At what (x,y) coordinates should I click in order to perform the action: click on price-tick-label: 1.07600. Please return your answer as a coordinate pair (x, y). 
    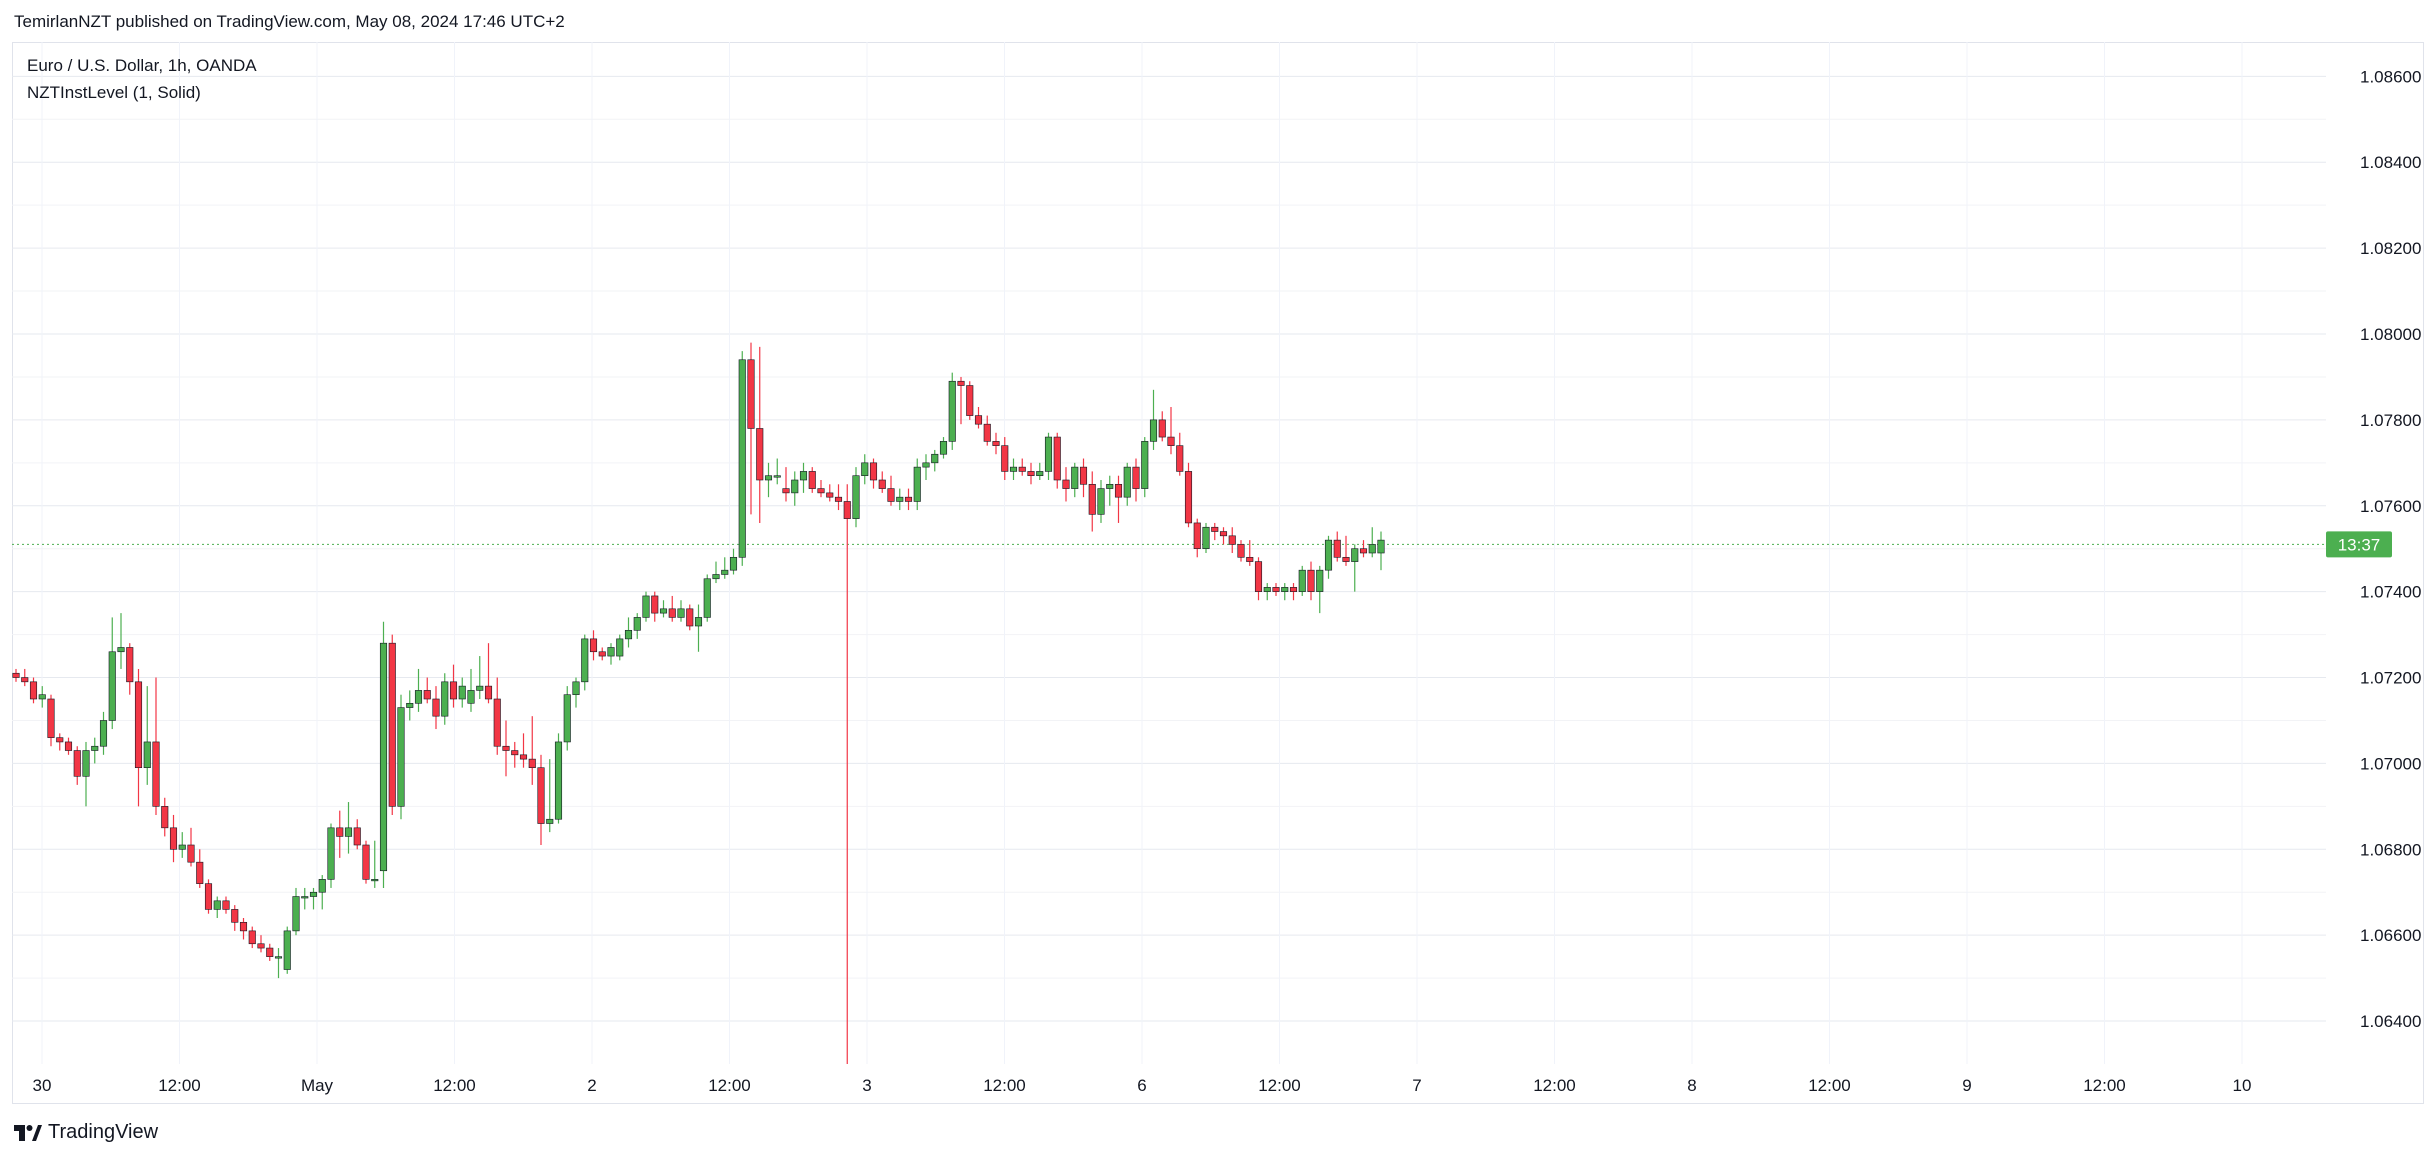
    Looking at the image, I should click on (2390, 506).